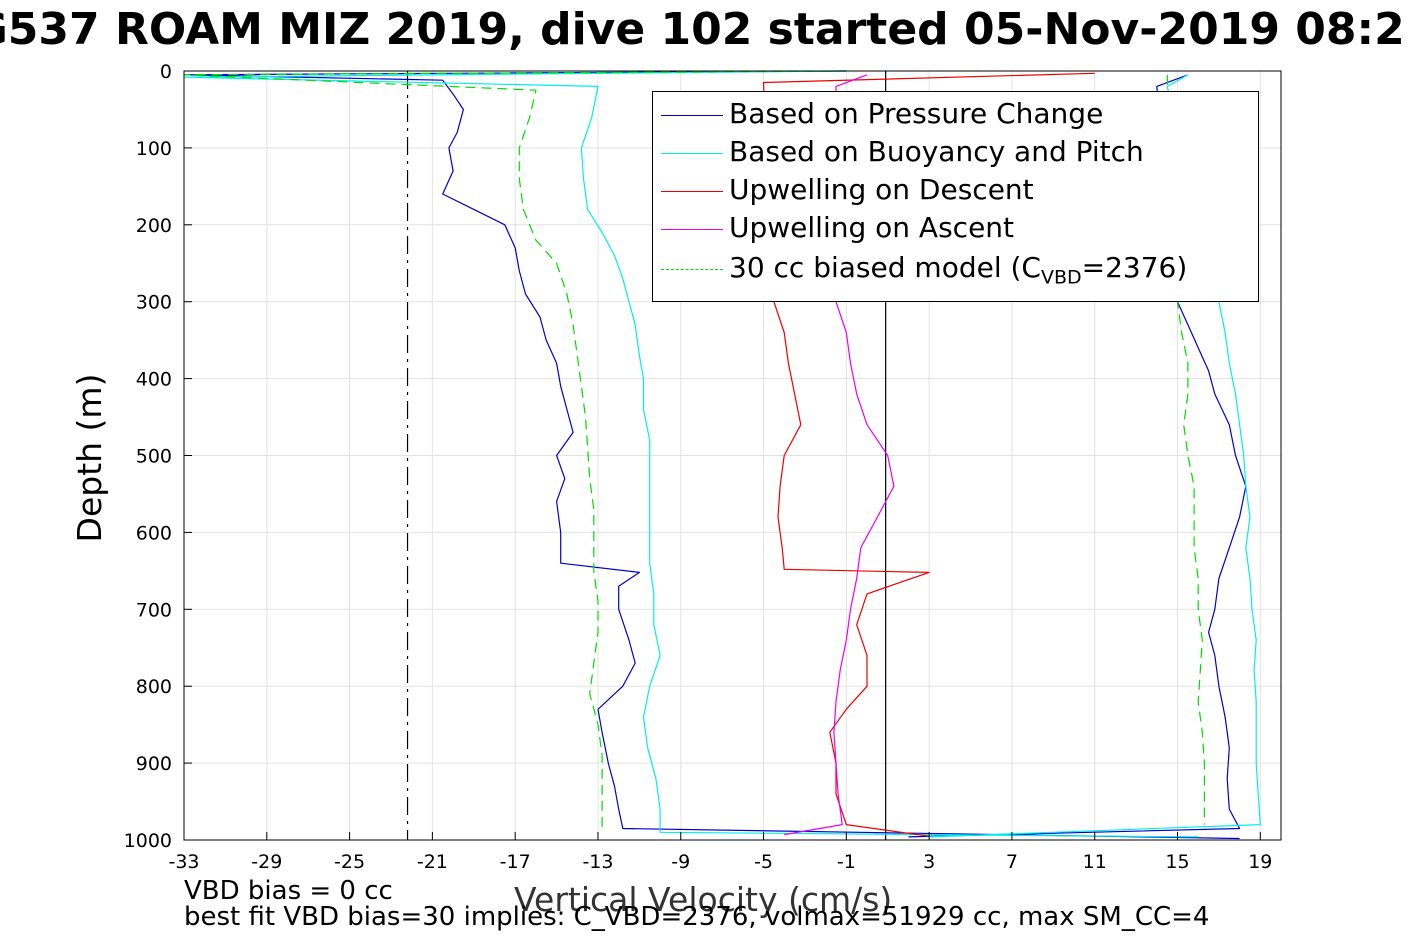 Image resolution: width=1417 pixels, height=945 pixels. What do you see at coordinates (154, 149) in the screenshot?
I see `y-tick-label: 100` at bounding box center [154, 149].